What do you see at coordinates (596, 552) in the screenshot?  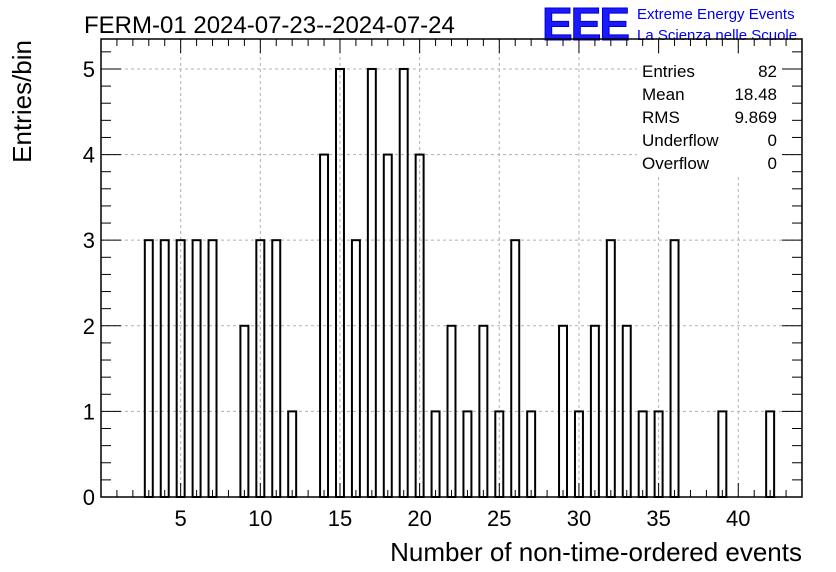 I see `x-axis-title: Number of non-time-ordered events` at bounding box center [596, 552].